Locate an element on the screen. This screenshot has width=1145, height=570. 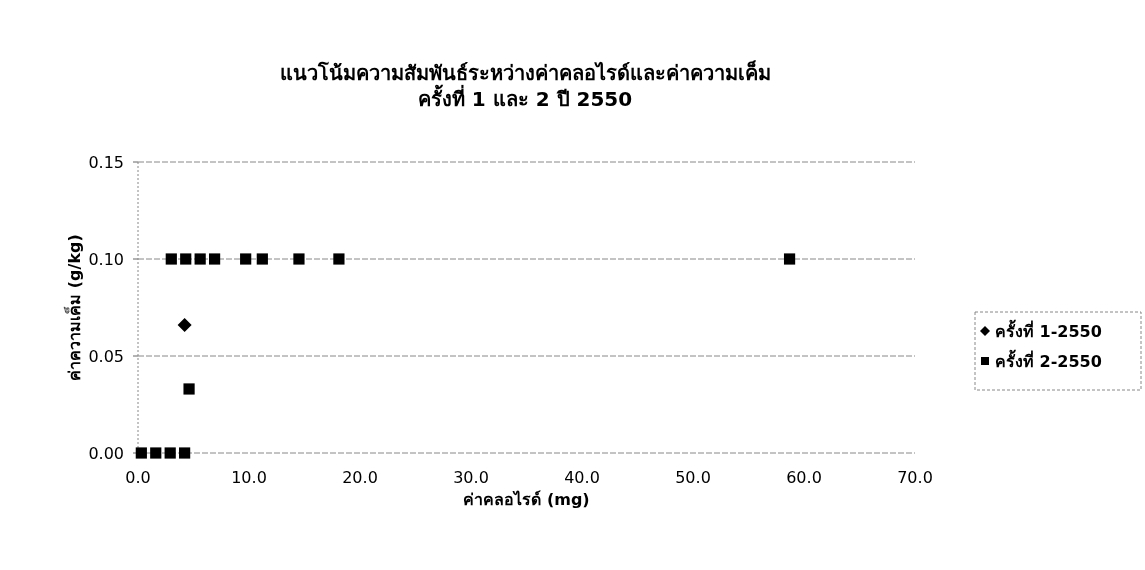
y-axis-title: ค่าความเค็ม (g/kg) is located at coordinates (73, 307).